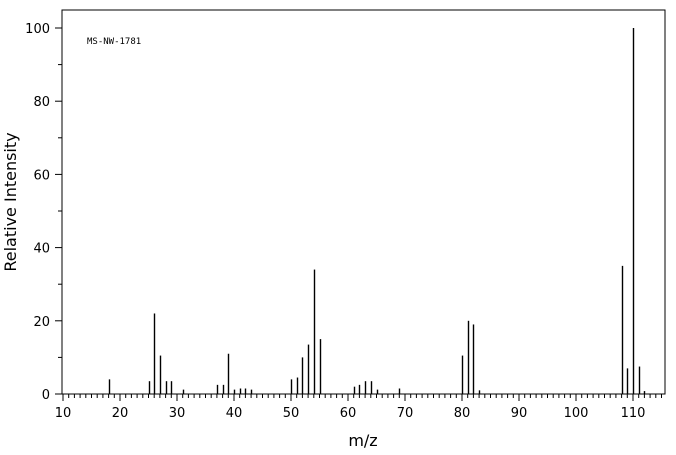 This screenshot has width=676, height=455. What do you see at coordinates (576, 413) in the screenshot?
I see `x-tick-label: 100` at bounding box center [576, 413].